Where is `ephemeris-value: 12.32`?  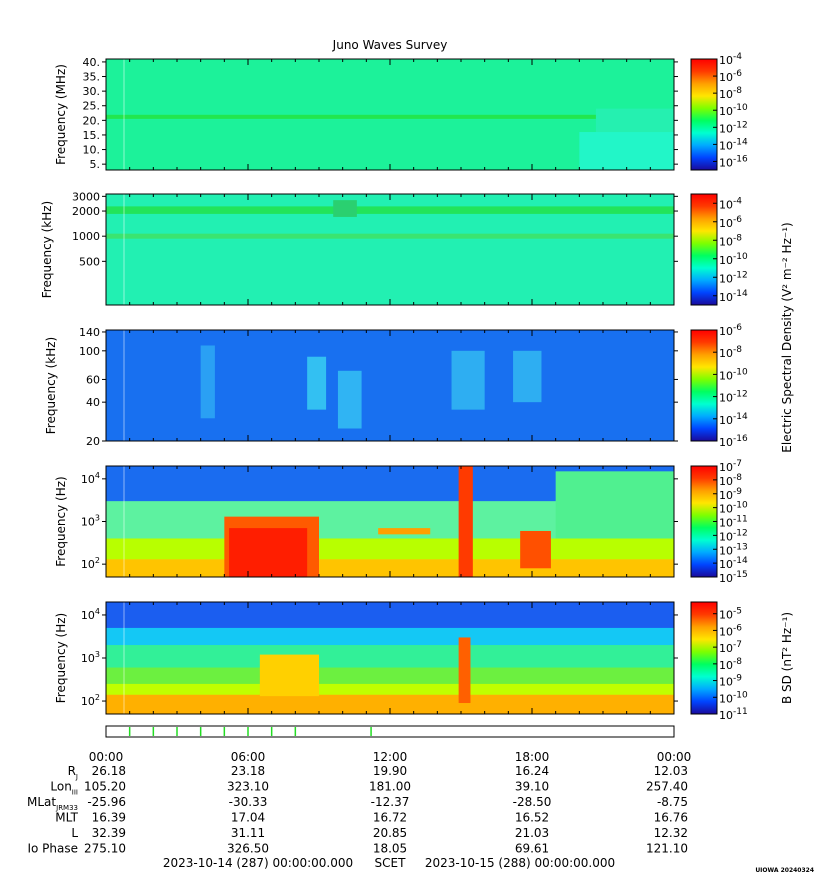 ephemeris-value: 12.32 is located at coordinates (671, 833).